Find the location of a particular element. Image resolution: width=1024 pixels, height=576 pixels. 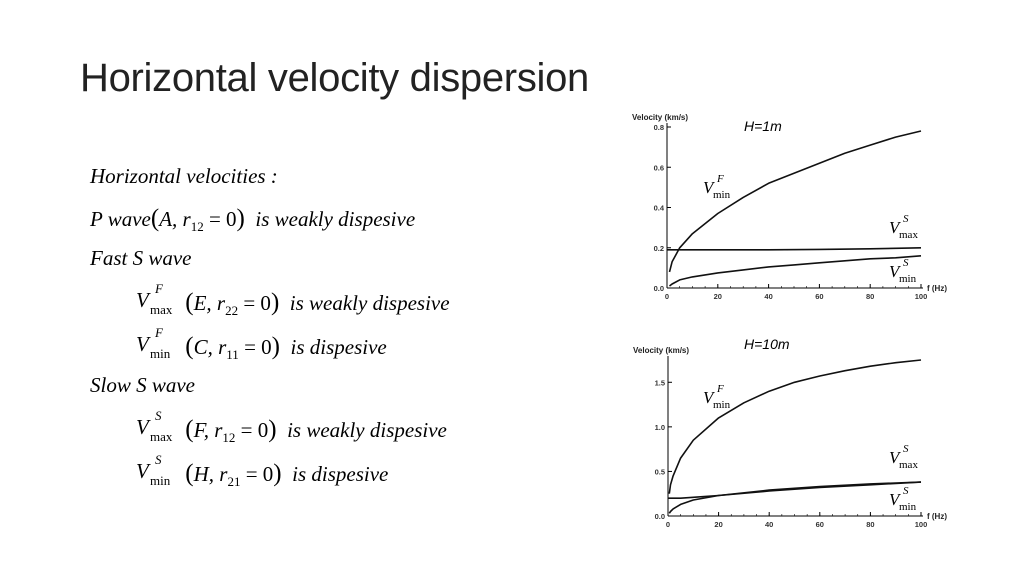

y-tick-label: 0.8 is located at coordinates (659, 127).